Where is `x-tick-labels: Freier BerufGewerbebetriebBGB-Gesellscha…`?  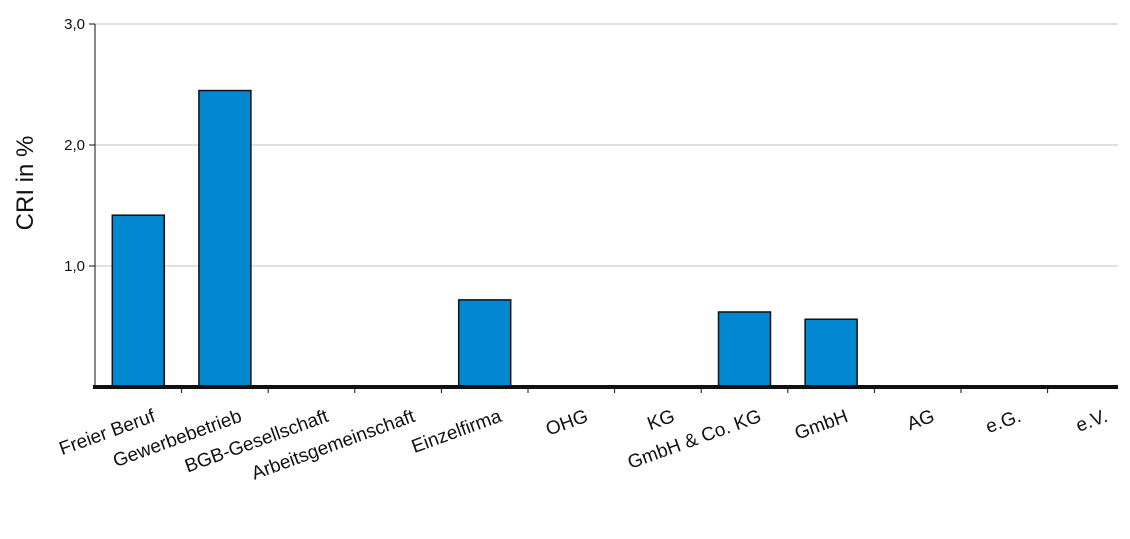 x-tick-labels: Freier BerufGewerbebetriebBGB-Gesellscha… is located at coordinates (584, 445).